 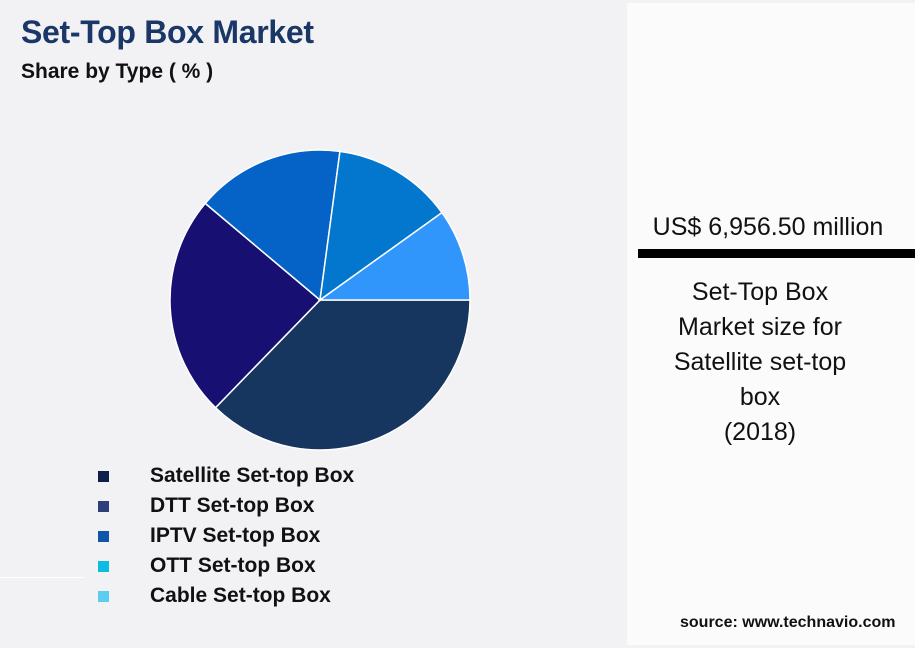 I want to click on source-credit: source: www.technavio.com, so click(x=788, y=622).